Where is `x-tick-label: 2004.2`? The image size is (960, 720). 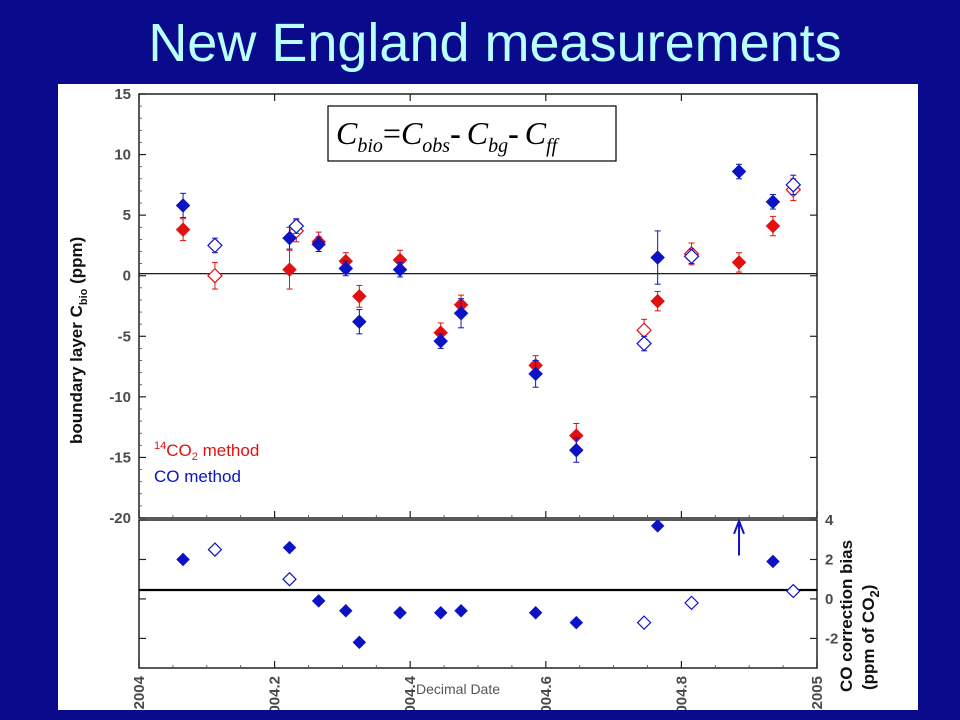
x-tick-label: 2004.2 is located at coordinates (275, 693).